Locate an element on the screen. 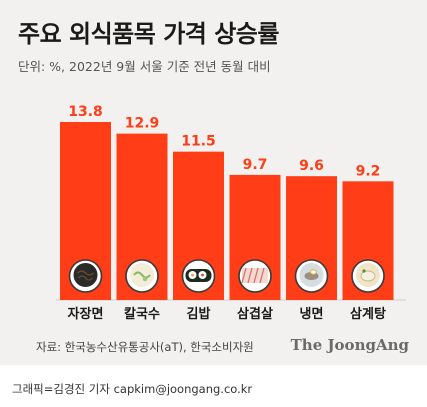  category-label: 삼겹살 is located at coordinates (255, 314).